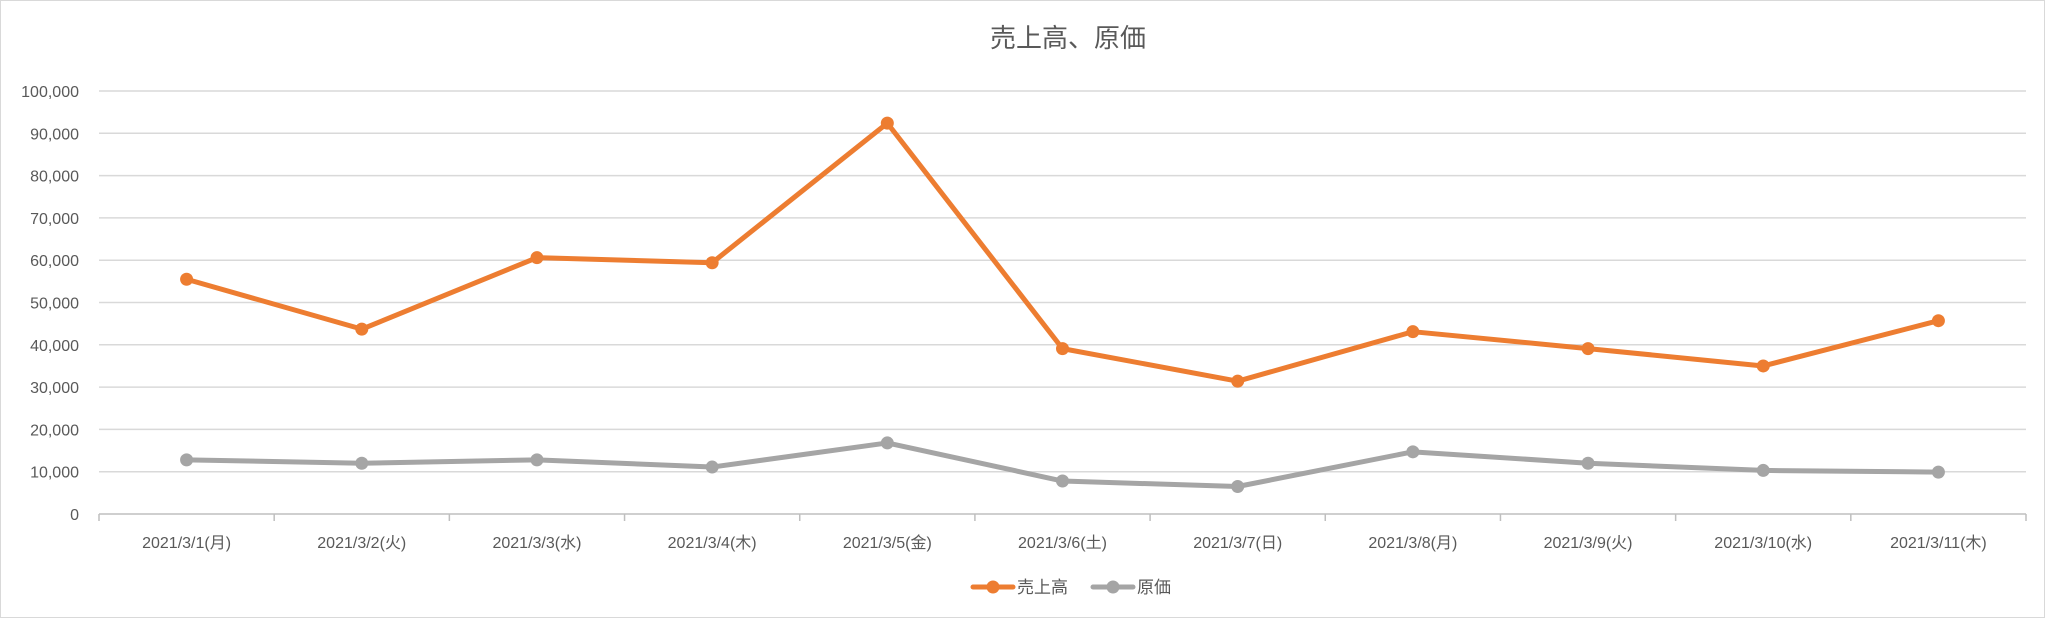 This screenshot has width=2045, height=619. I want to click on x-tick-label: 2021/3/6(土), so click(1062, 543).